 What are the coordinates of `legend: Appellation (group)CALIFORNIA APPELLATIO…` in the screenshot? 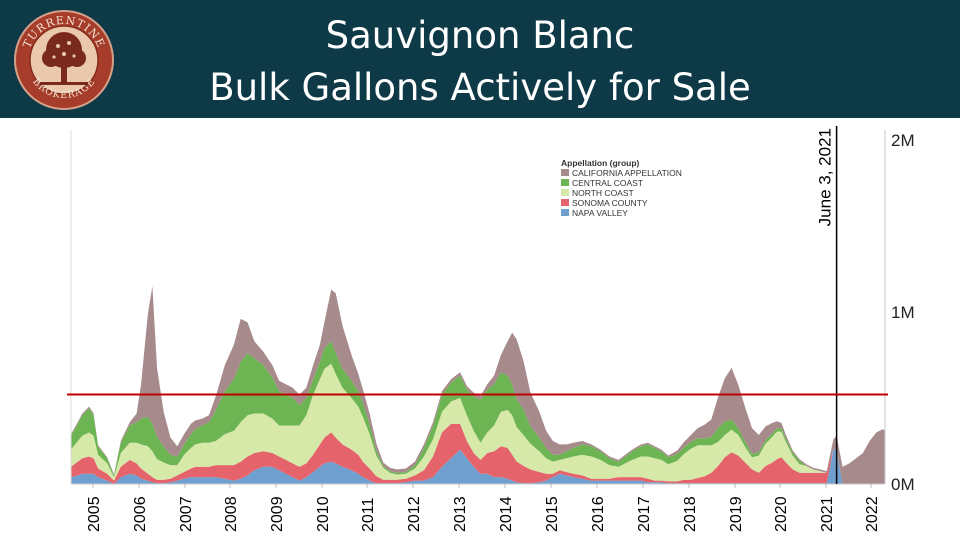 It's located at (621, 188).